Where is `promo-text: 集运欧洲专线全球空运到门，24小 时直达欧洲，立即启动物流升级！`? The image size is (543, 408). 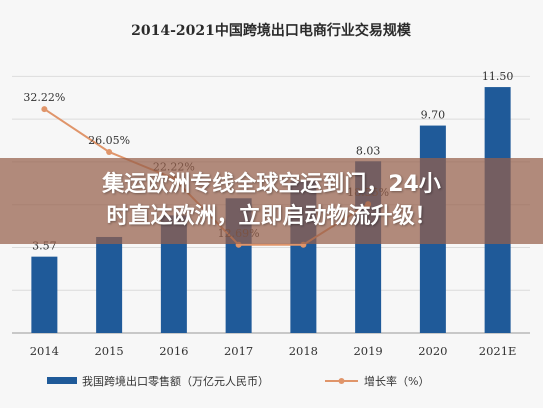
promo-text: 集运欧洲专线全球空运到门，24小 时直达欧洲，立即启动物流升级！ is located at coordinates (272, 201).